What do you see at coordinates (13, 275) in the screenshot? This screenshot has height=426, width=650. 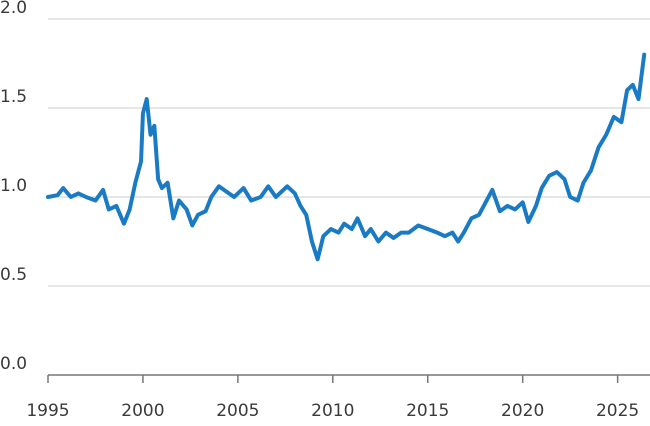 I see `y-tick-label: 0.5` at bounding box center [13, 275].